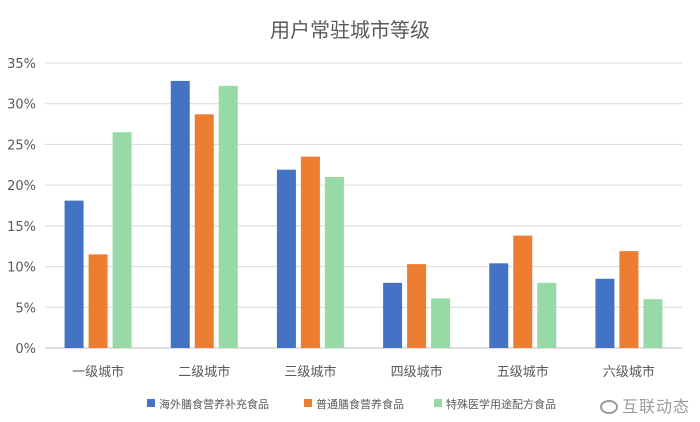 The width and height of the screenshot is (700, 422). What do you see at coordinates (523, 372) in the screenshot?
I see `x-tick-label: 五级城市` at bounding box center [523, 372].